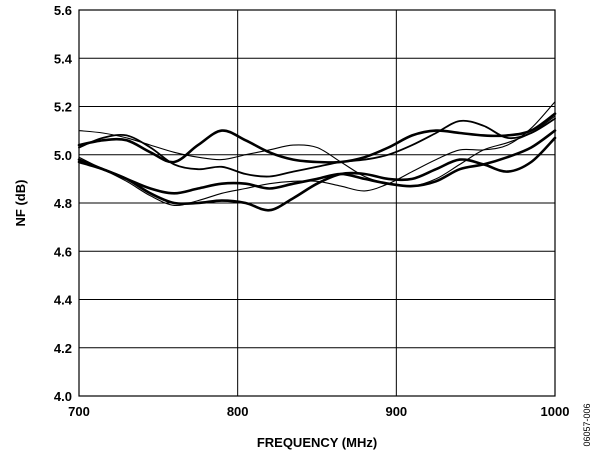 Image resolution: width=595 pixels, height=456 pixels. What do you see at coordinates (63, 58) in the screenshot?
I see `y-tick-label: 5.4` at bounding box center [63, 58].